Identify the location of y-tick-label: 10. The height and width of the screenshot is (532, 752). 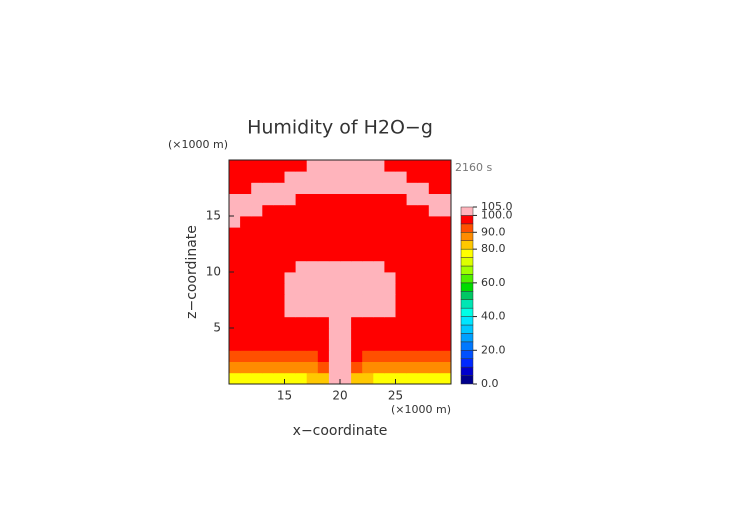
(213, 272).